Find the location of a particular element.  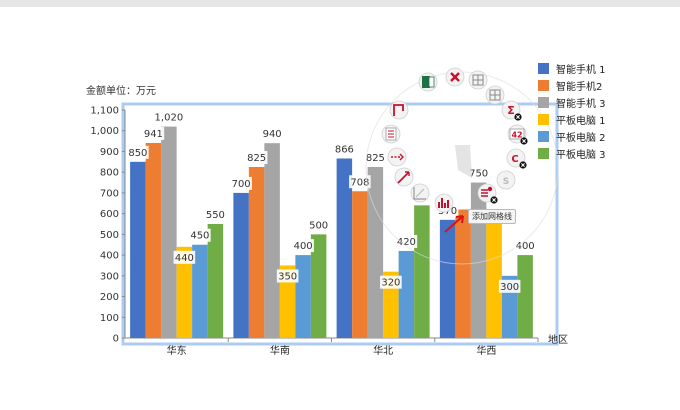

data-label: 940 is located at coordinates (272, 134).